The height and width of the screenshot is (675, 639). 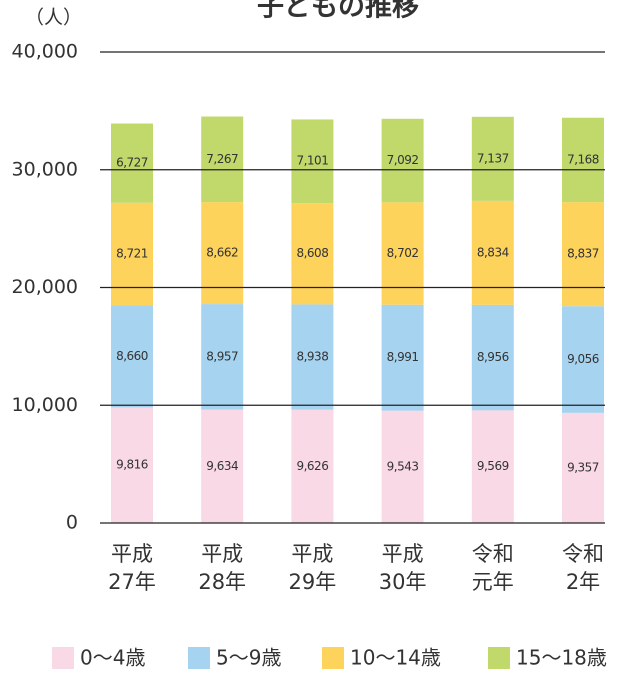 What do you see at coordinates (561, 658) in the screenshot?
I see `legend-label: 15〜18歳` at bounding box center [561, 658].